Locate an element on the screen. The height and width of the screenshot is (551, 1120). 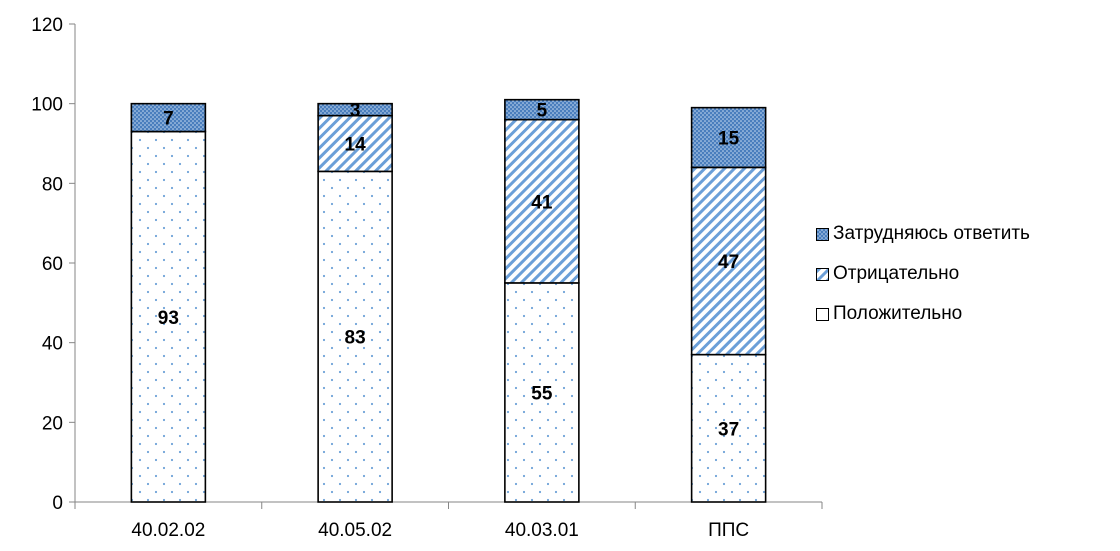
x-tick-label: 40.03.01 is located at coordinates (542, 530).